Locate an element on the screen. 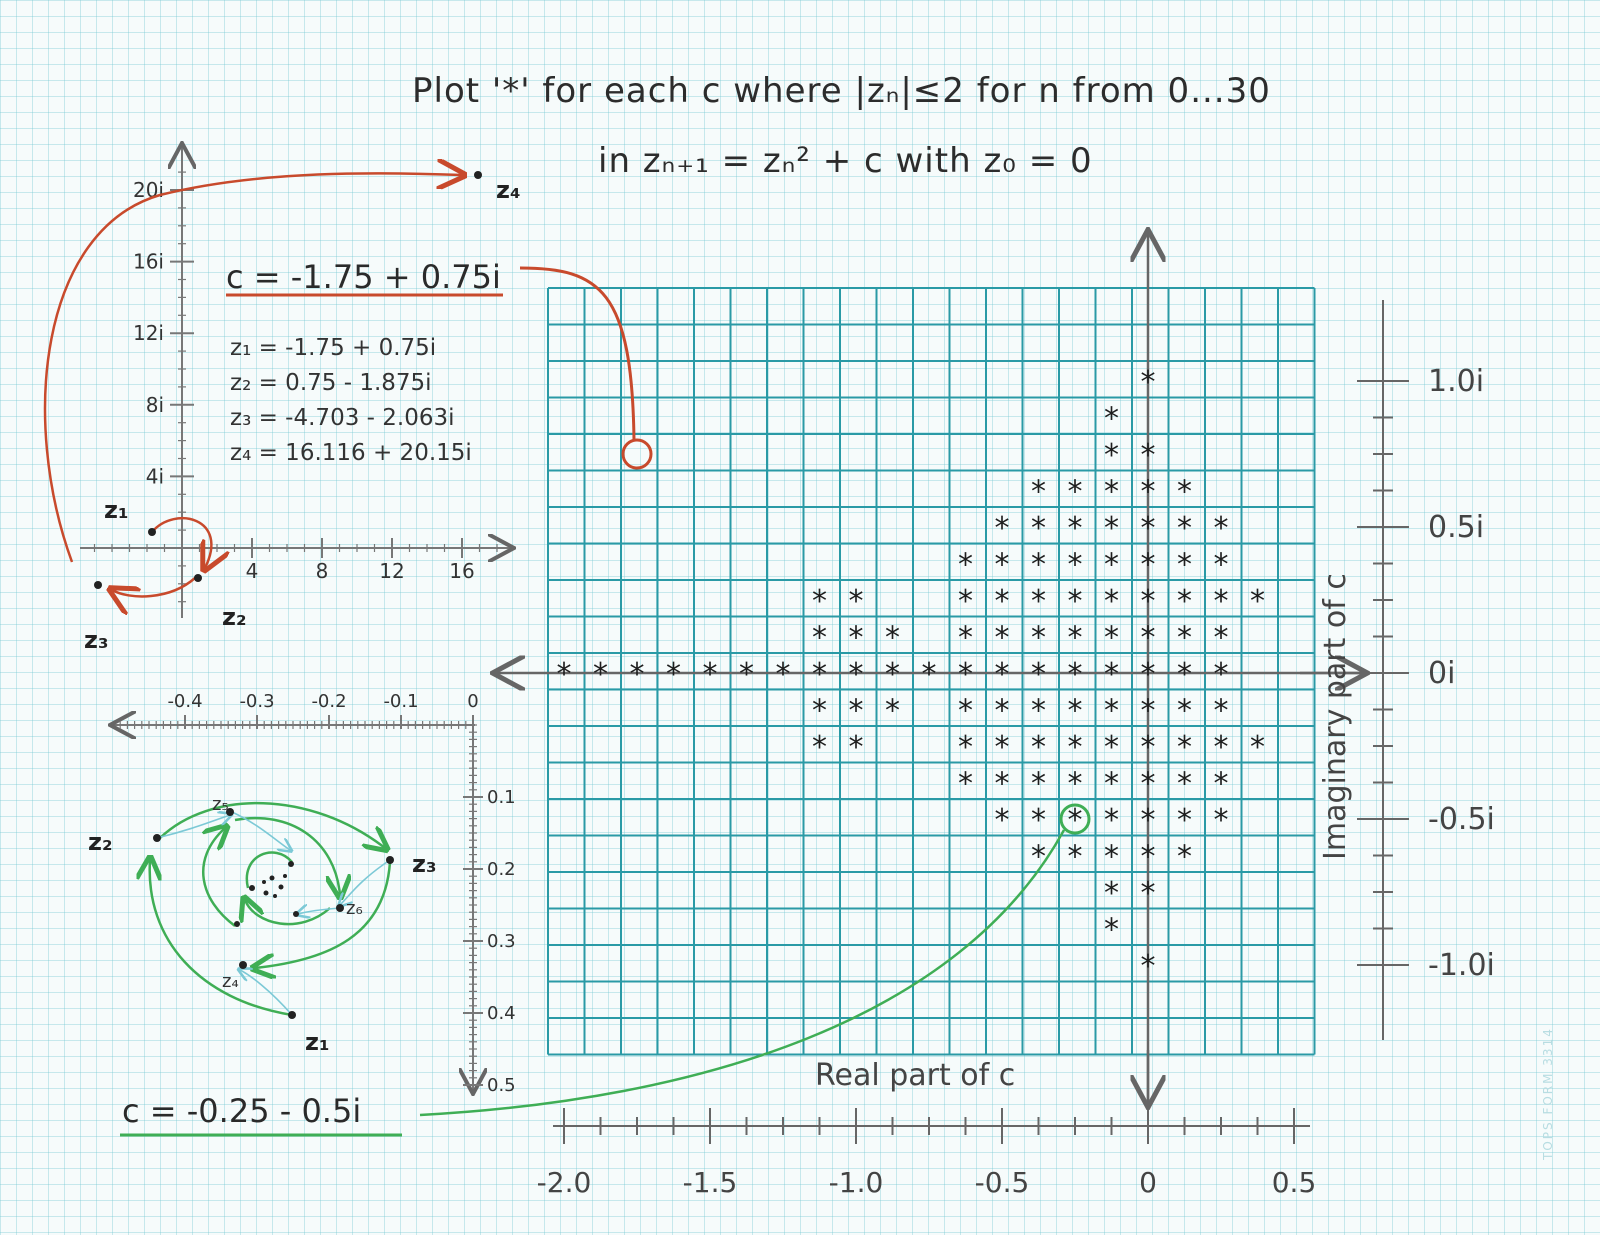 This screenshot has width=1600, height=1235. title-line-2: in zₙ₊₁ = zₙ² + c with z₀ = 0 is located at coordinates (845, 161).